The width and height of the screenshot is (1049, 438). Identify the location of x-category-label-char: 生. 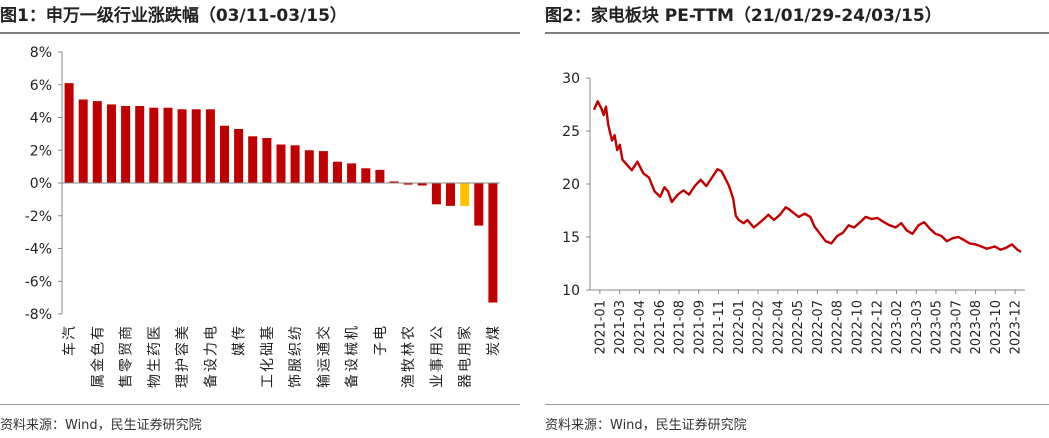
(155, 365).